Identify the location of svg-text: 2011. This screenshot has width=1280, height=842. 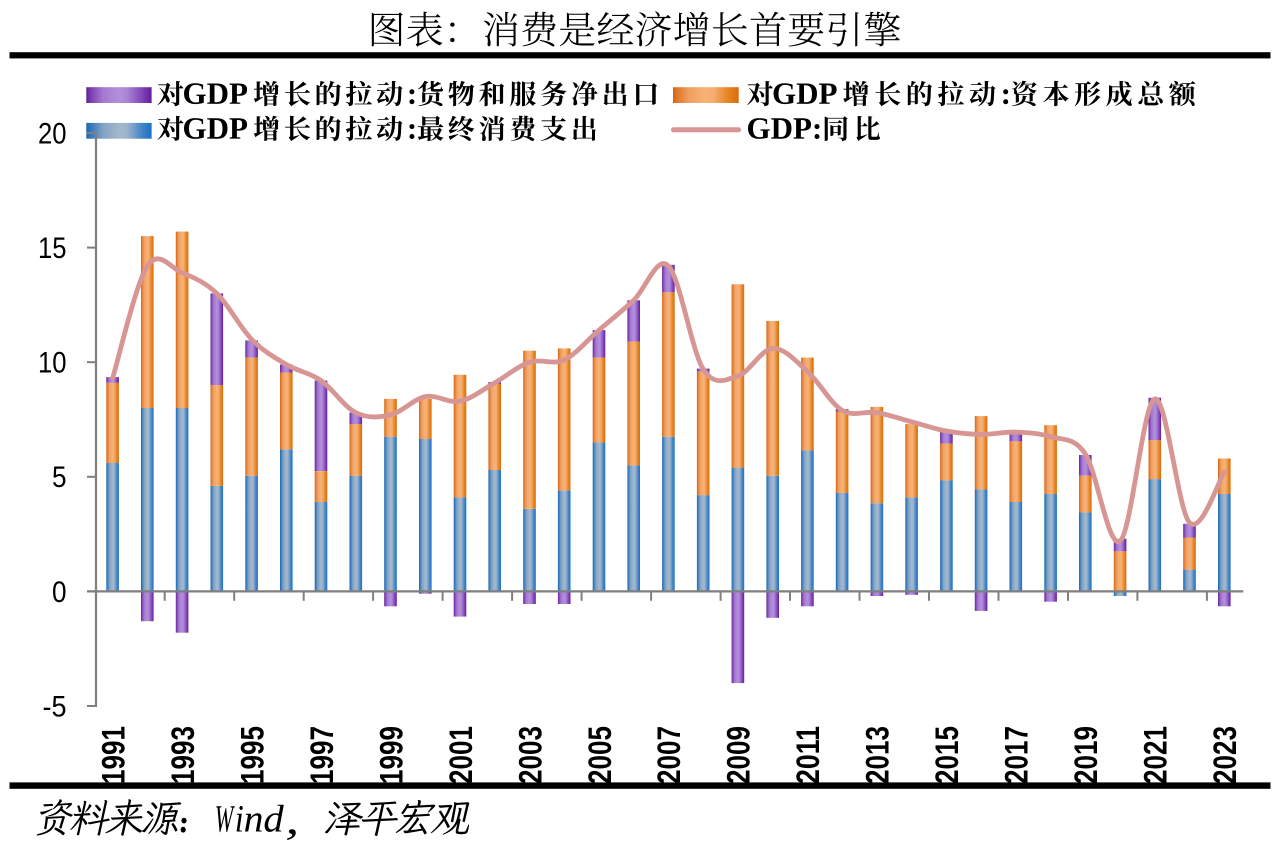
(808, 755).